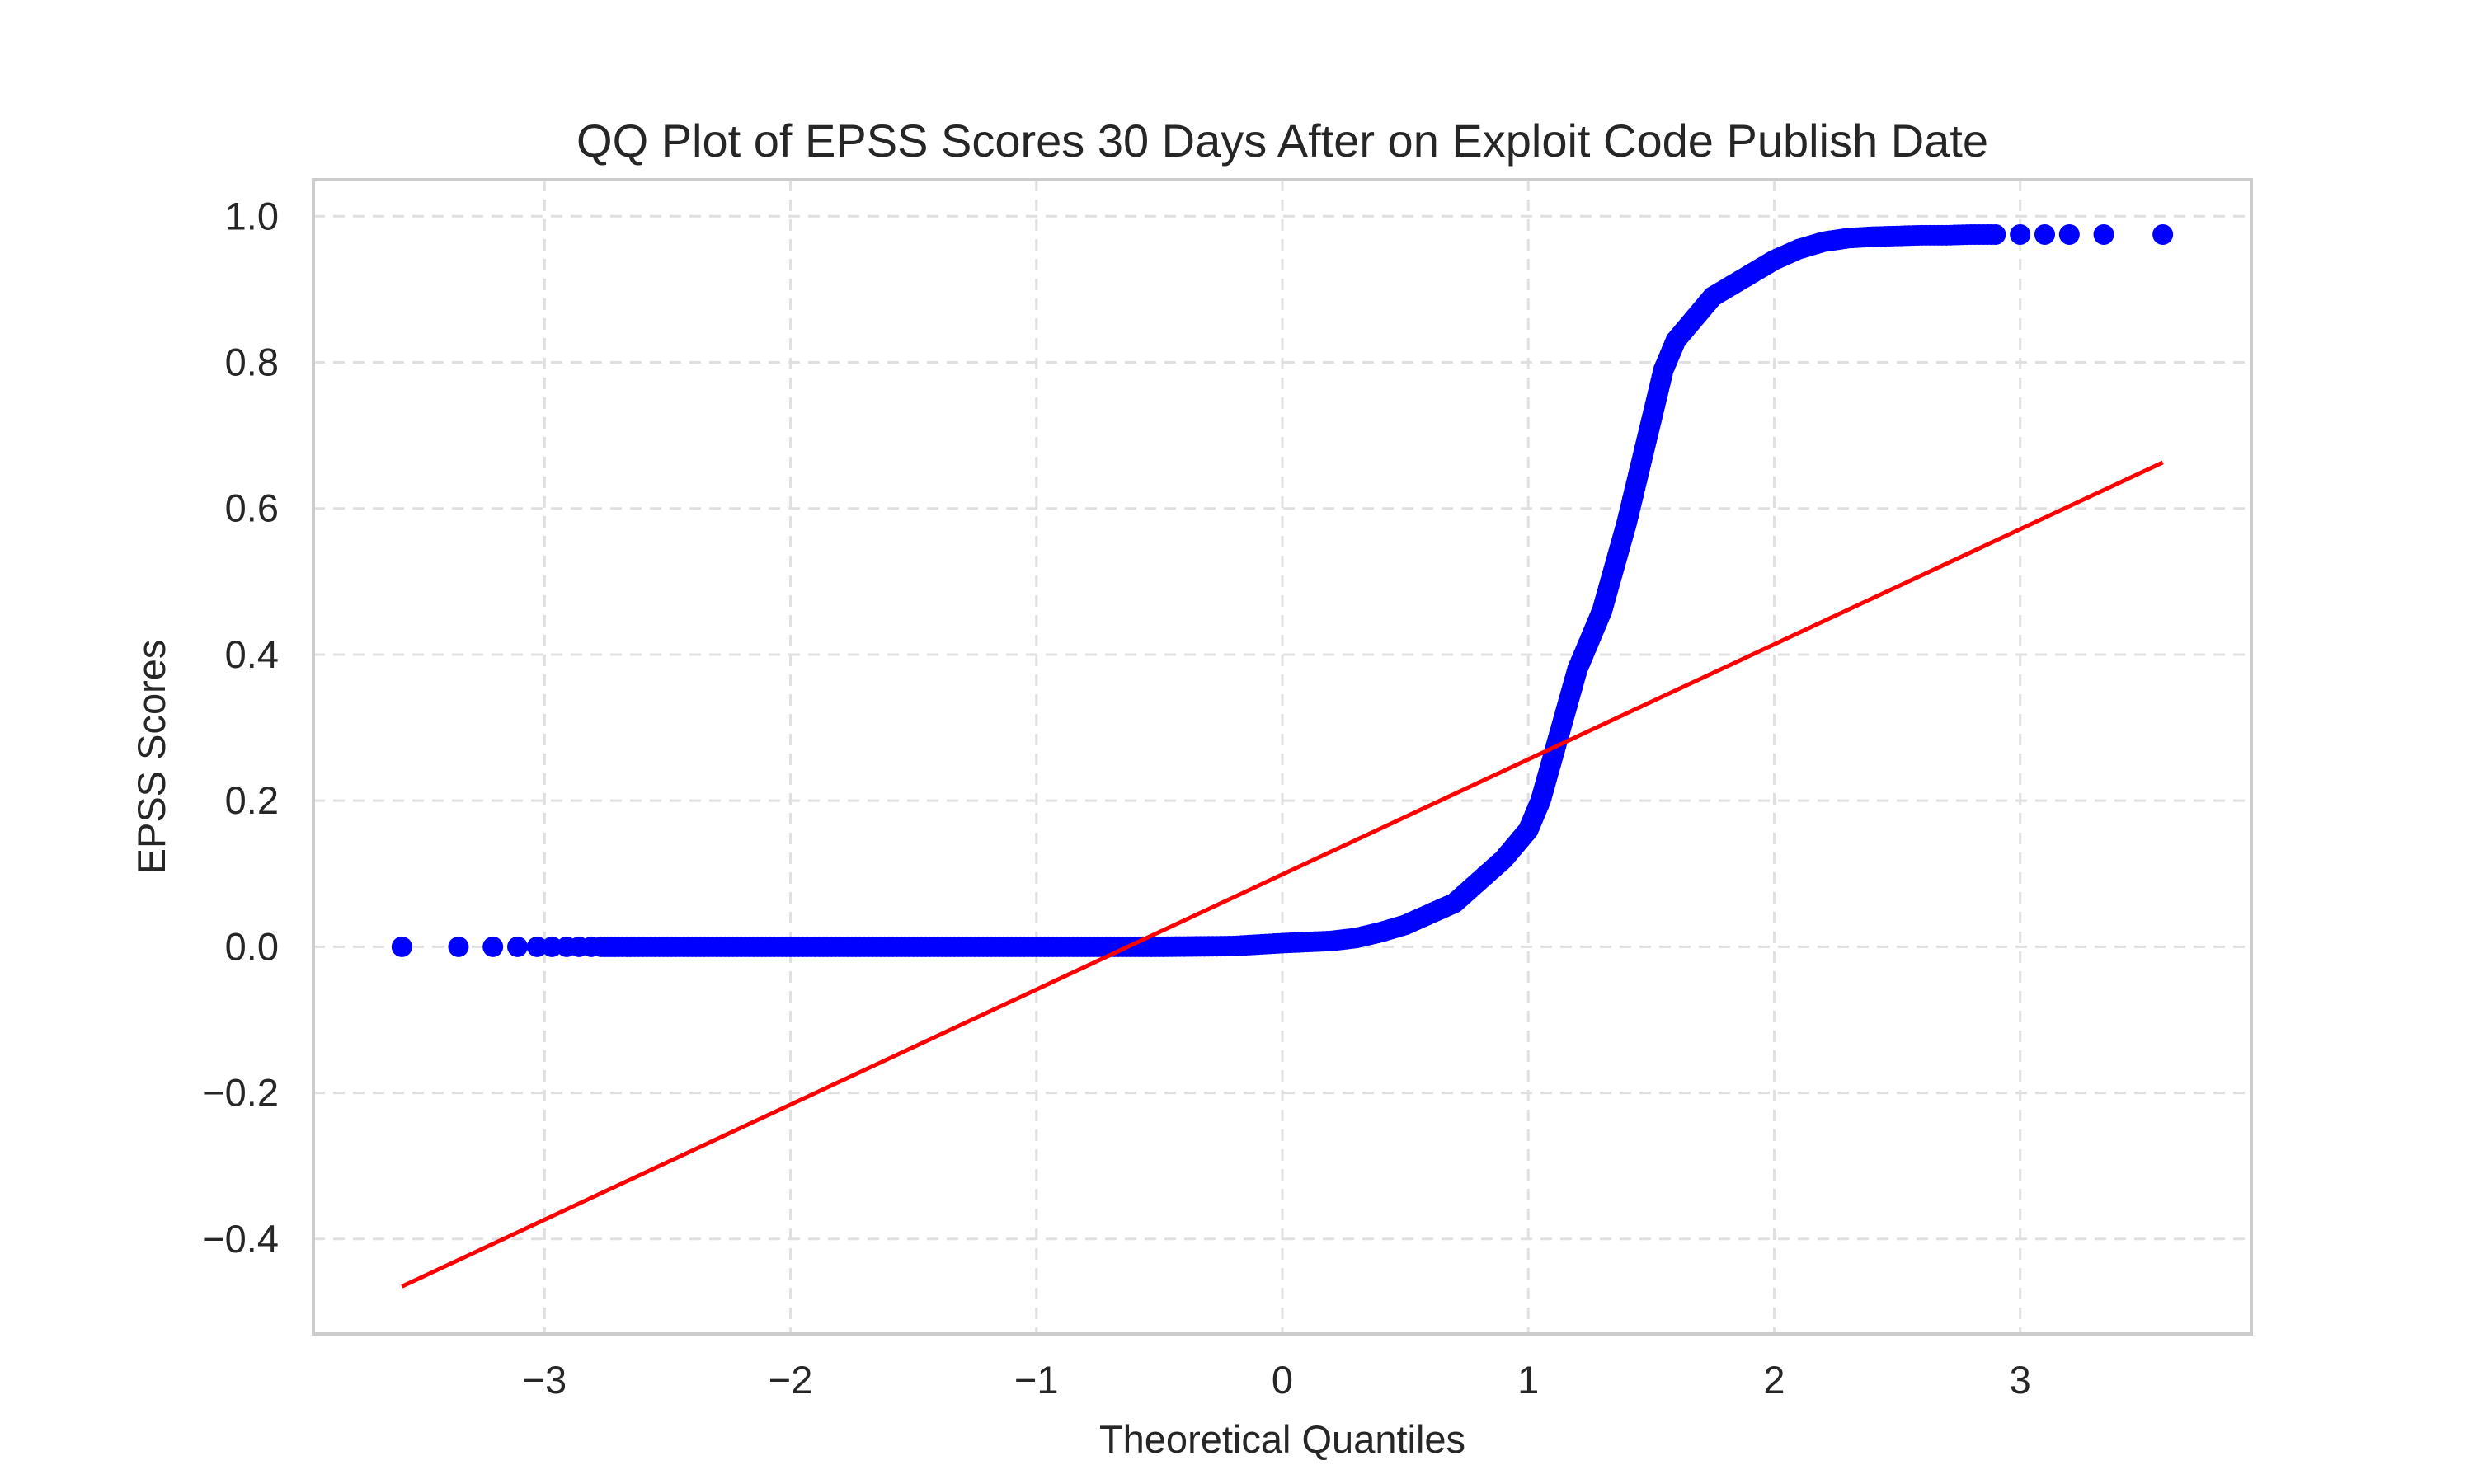 Image resolution: width=2474 pixels, height=1484 pixels. I want to click on x-tick-label: −2, so click(791, 1380).